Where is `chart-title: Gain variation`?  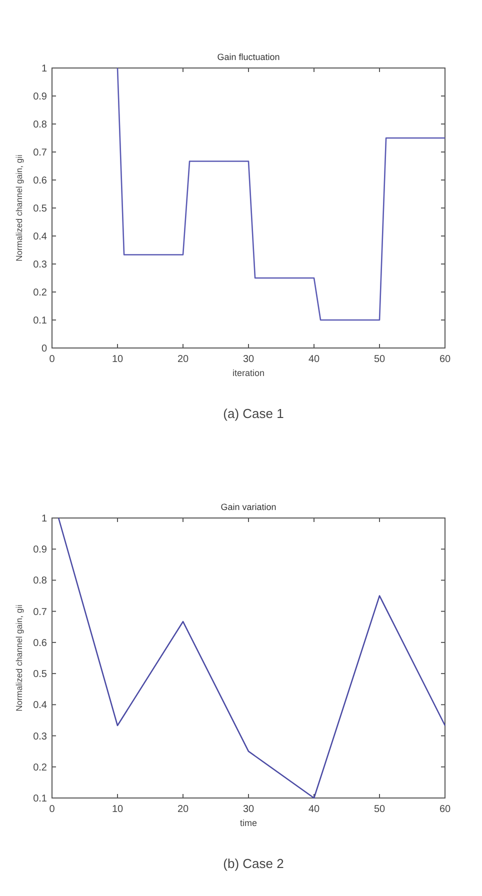
chart-title: Gain variation is located at coordinates (248, 507).